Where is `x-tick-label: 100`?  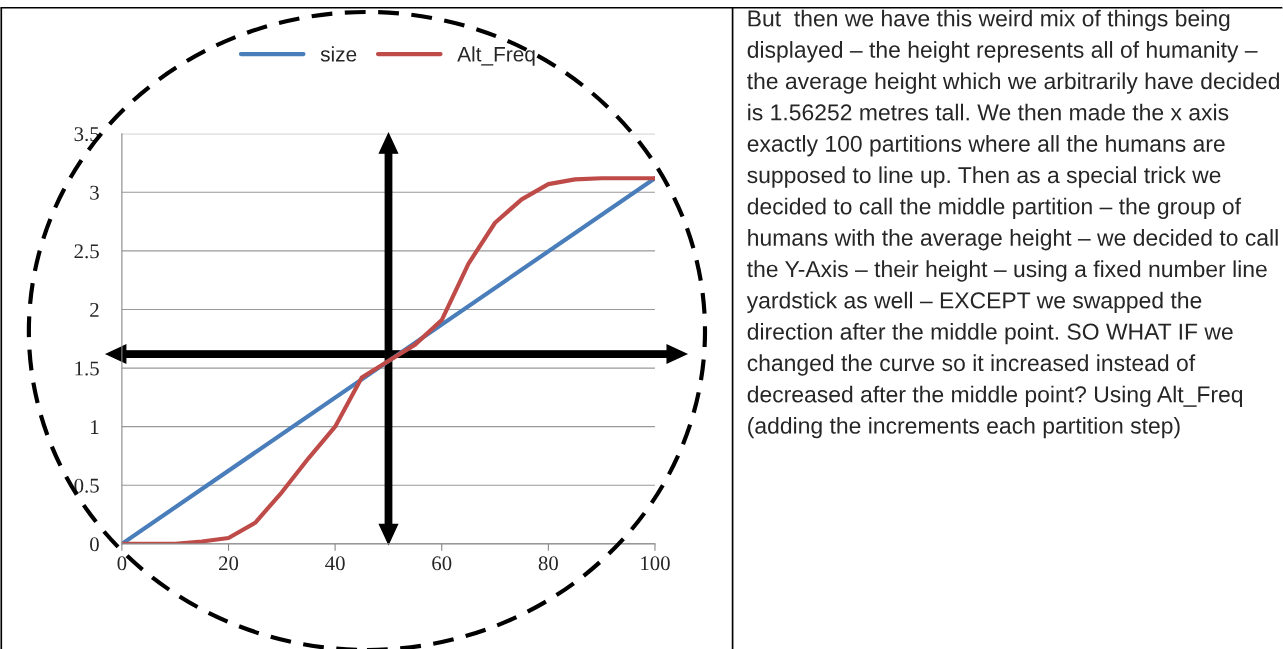 x-tick-label: 100 is located at coordinates (655, 563).